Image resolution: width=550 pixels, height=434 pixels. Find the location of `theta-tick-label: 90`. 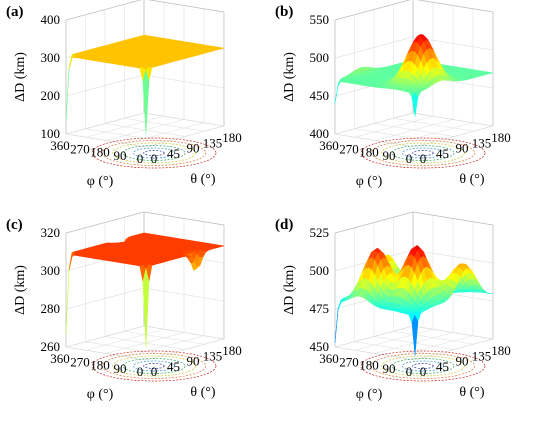

theta-tick-label: 90 is located at coordinates (193, 148).